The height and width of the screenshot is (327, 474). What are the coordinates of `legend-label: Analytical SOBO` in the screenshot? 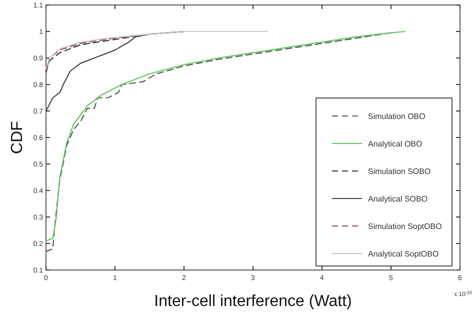 It's located at (398, 199).